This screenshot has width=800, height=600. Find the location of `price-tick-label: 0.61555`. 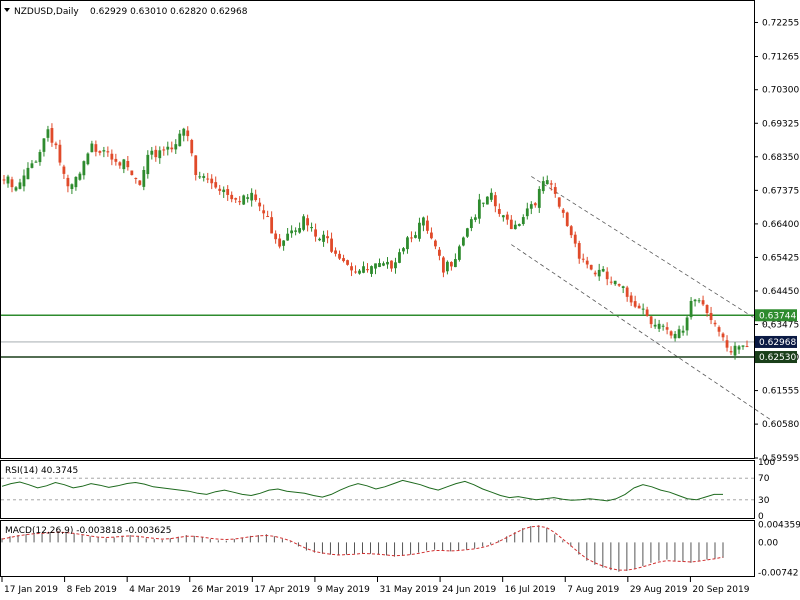

price-tick-label: 0.61555 is located at coordinates (780, 392).